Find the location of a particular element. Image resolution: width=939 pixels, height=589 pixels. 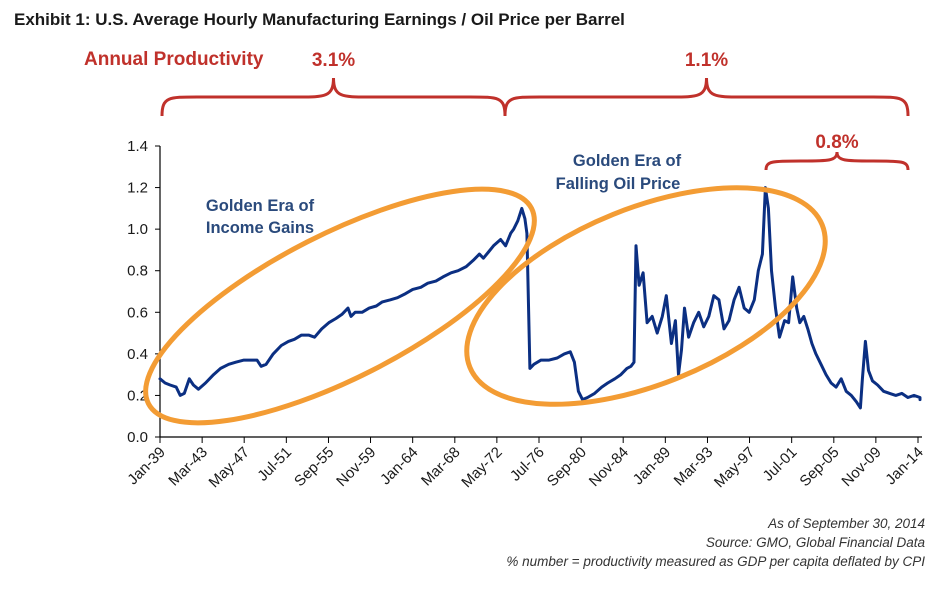

ellipse-falling-oil-price is located at coordinates (646, 296).